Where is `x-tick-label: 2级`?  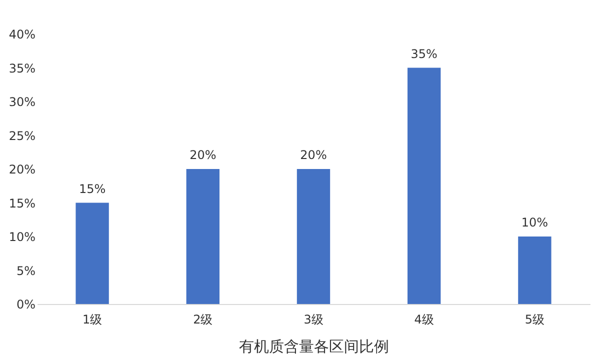 x-tick-label: 2级 is located at coordinates (203, 319).